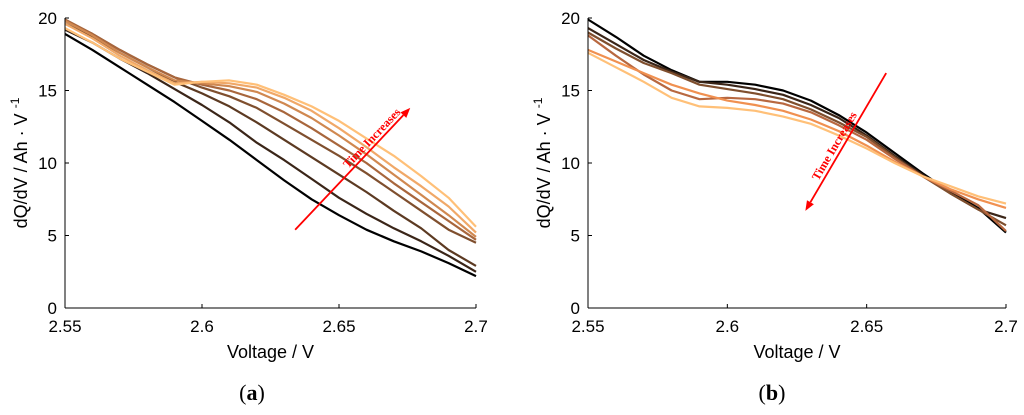 This screenshot has height=415, width=1024. I want to click on panel-label-b: (b), so click(772, 392).